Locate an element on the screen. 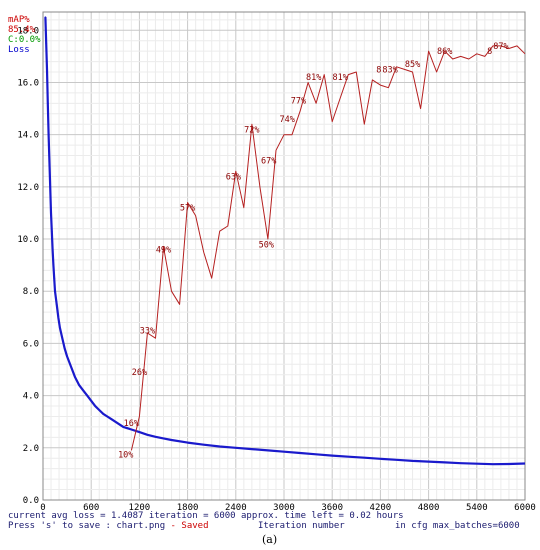 This screenshot has height=550, width=540. x-axis-ticks: 0 600 1200 1800 2400 3000 3600 4200 4800 5400 6000 is located at coordinates (288, 508).